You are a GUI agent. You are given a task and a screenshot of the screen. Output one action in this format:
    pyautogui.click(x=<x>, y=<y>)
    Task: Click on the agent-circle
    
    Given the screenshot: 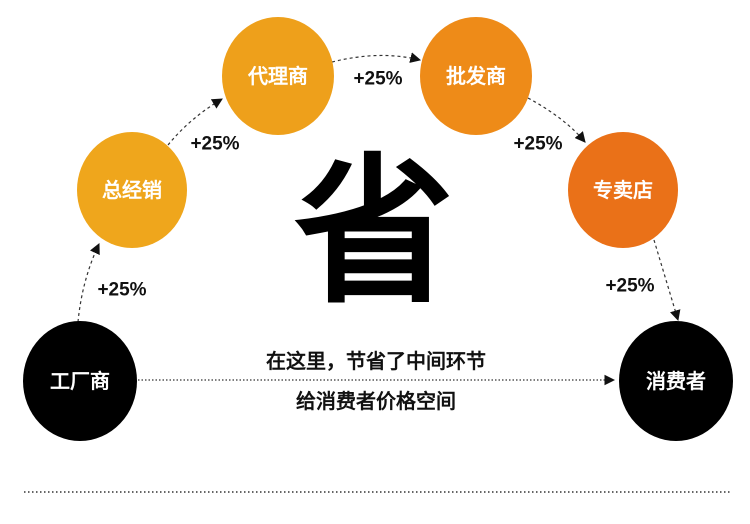 What is the action you would take?
    pyautogui.click(x=278, y=76)
    